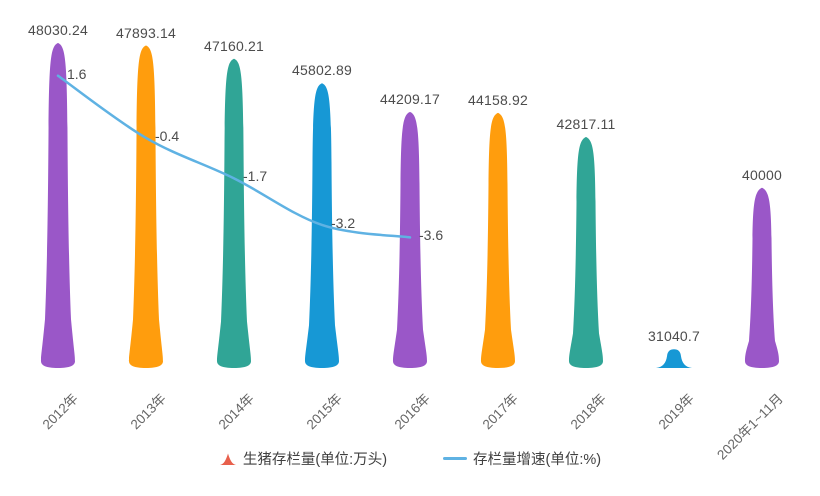  I want to click on growth-rate-line, so click(234, 156).